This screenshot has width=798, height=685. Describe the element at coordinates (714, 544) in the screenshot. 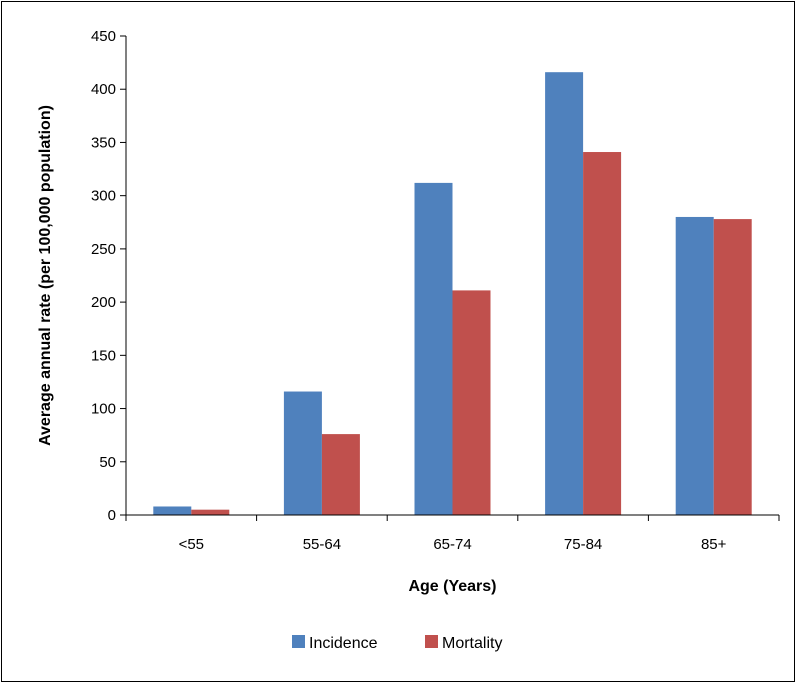

I see `x-tick-label: 85+` at that location.